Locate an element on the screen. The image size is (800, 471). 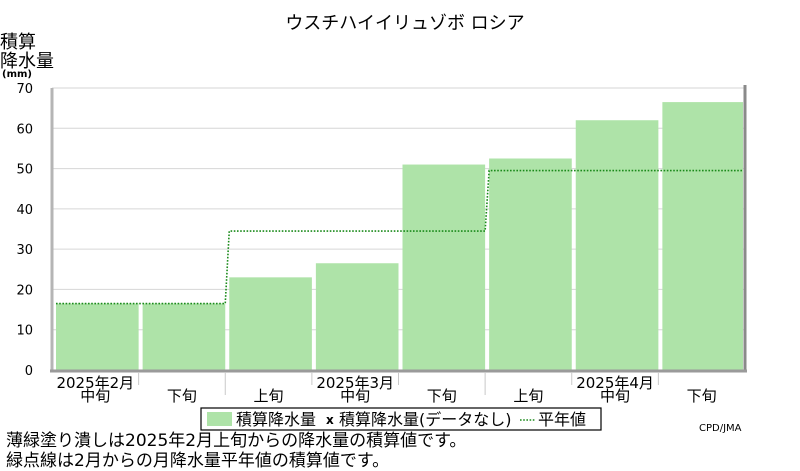
y-tick-50: 50 is located at coordinates (24, 170).